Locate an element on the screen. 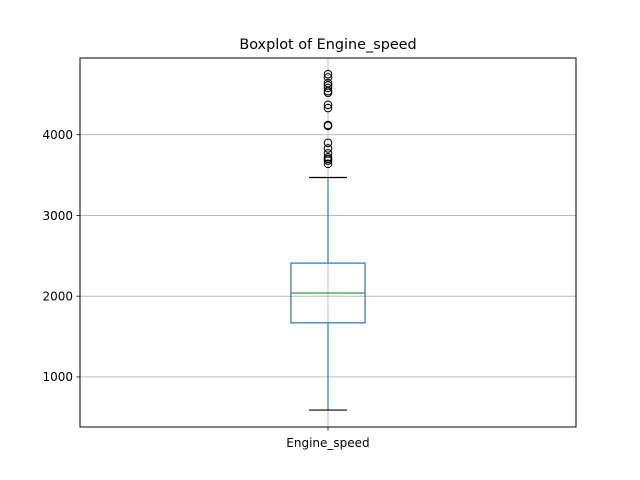 This screenshot has width=640, height=480. y-tick-label: 4000 is located at coordinates (57, 135).